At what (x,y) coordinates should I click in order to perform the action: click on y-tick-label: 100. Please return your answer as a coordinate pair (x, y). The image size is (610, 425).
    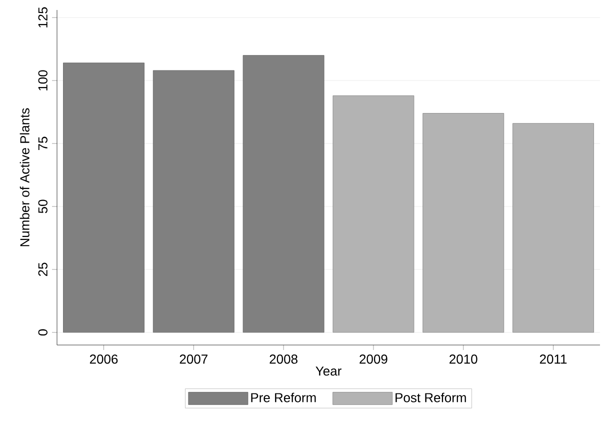
    Looking at the image, I should click on (43, 80).